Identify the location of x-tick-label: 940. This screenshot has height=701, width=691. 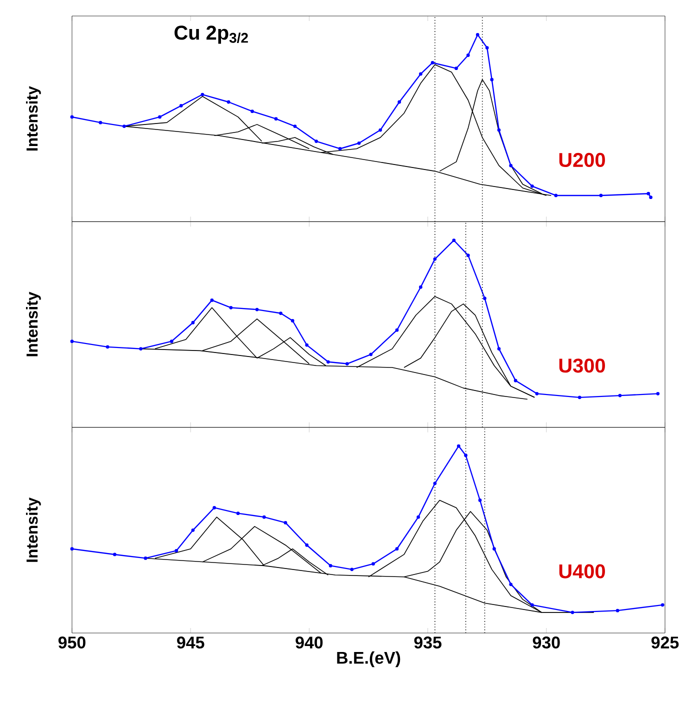
(309, 642).